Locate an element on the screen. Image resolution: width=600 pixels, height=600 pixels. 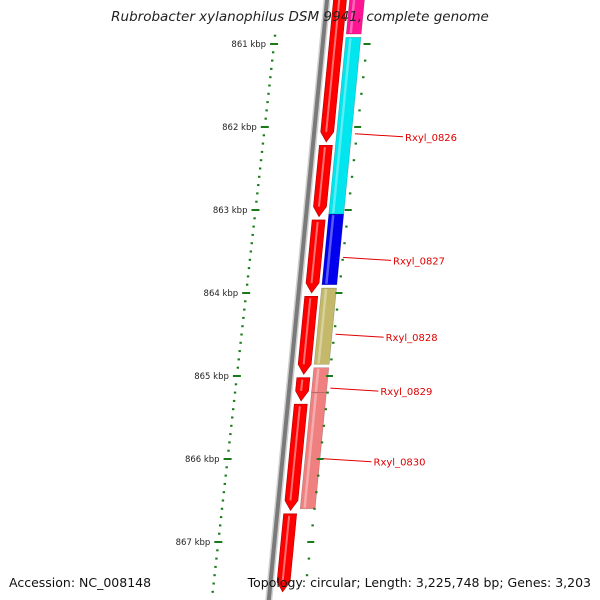
backbone-line is located at coordinates (298, 300).